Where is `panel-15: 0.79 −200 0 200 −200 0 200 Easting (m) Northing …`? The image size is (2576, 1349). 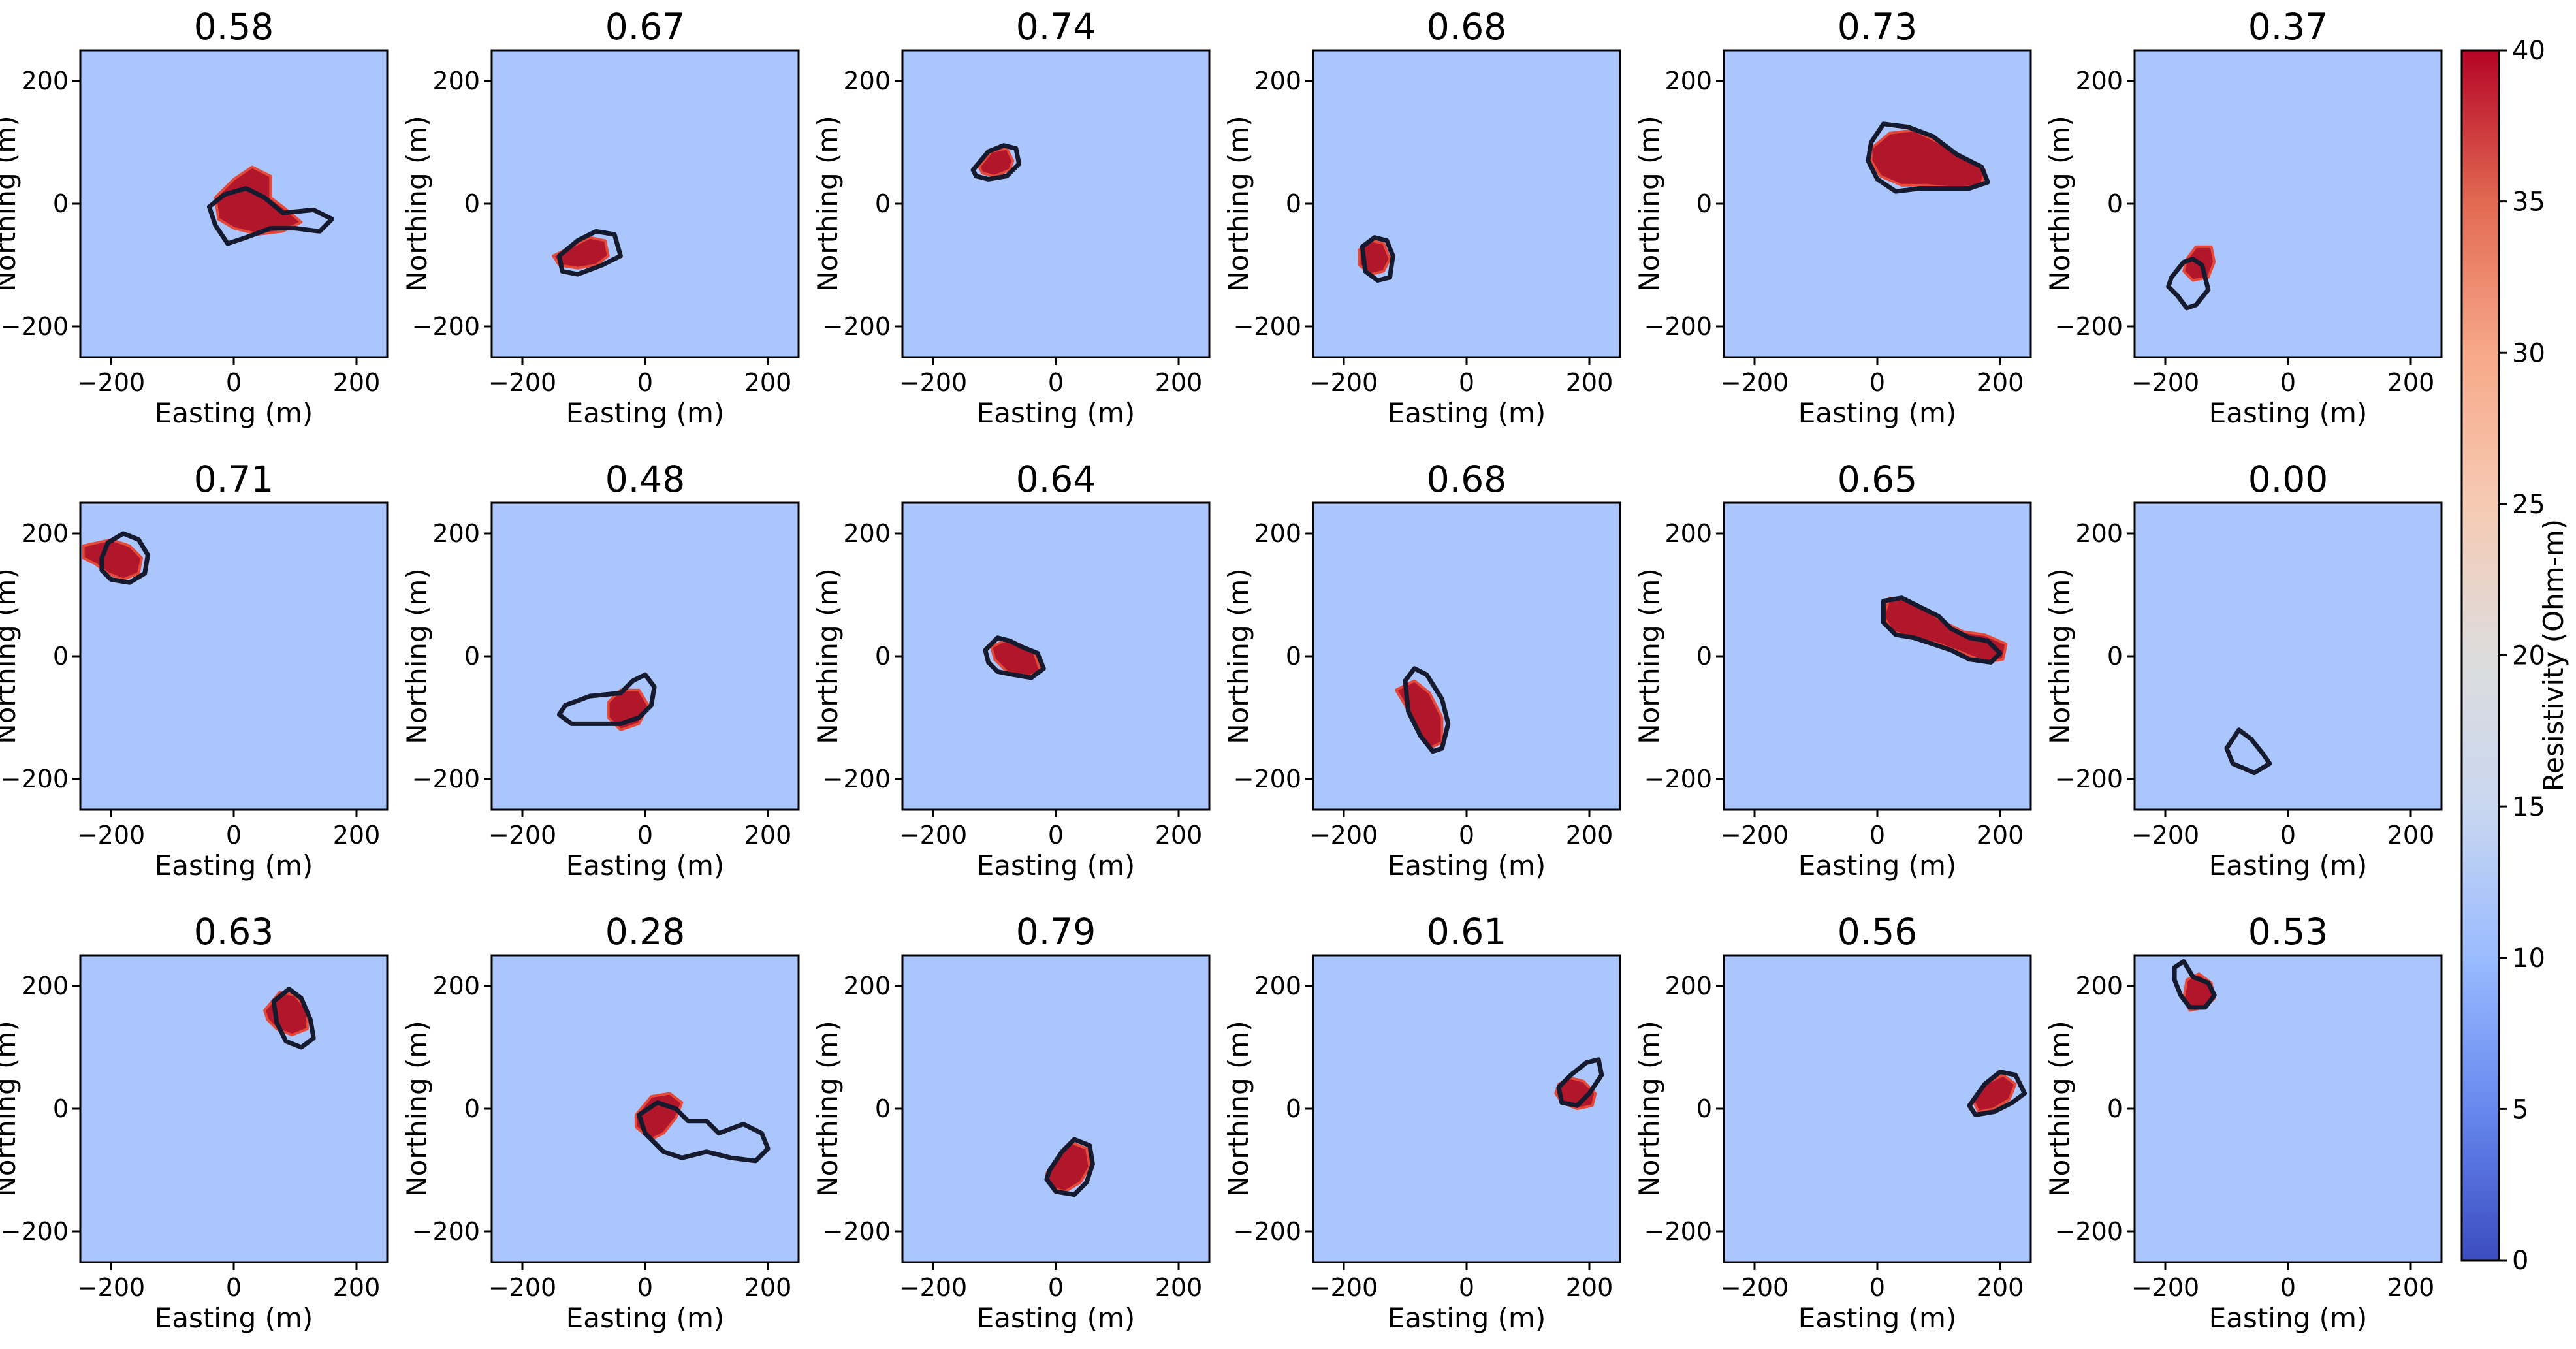 panel-15: 0.79 −200 0 200 −200 0 200 Easting (m) Northing … is located at coordinates (1012, 1122).